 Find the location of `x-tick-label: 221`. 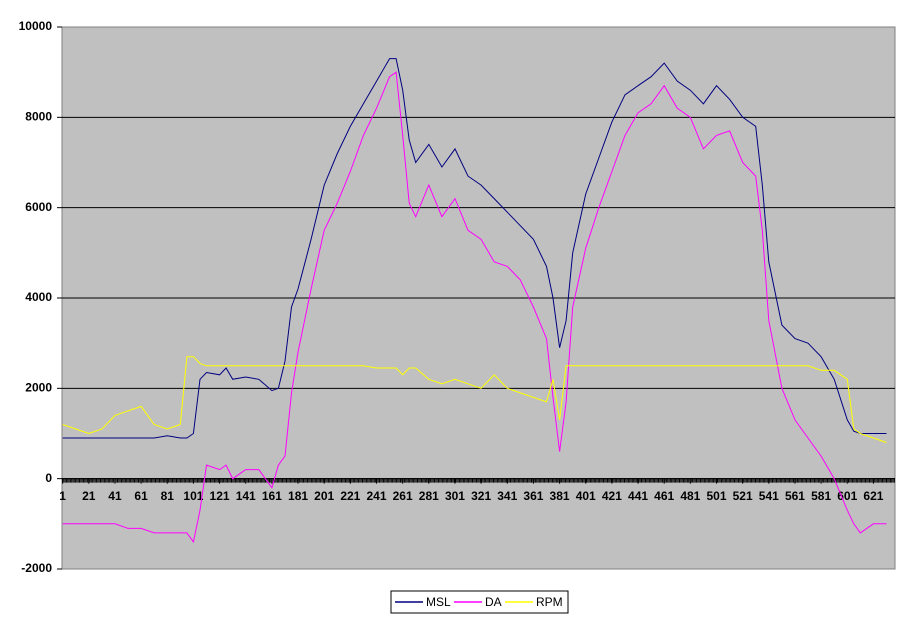

x-tick-label: 221 is located at coordinates (350, 496).